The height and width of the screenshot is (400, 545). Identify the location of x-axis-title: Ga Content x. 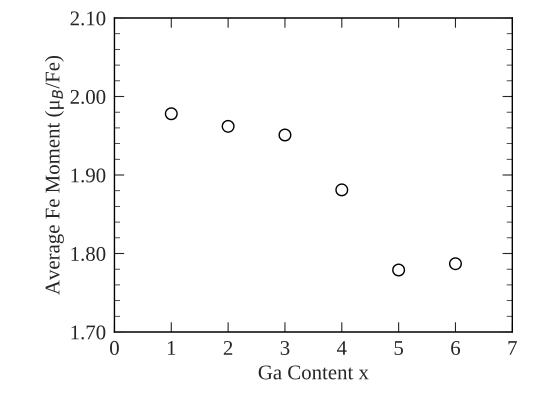
(313, 372).